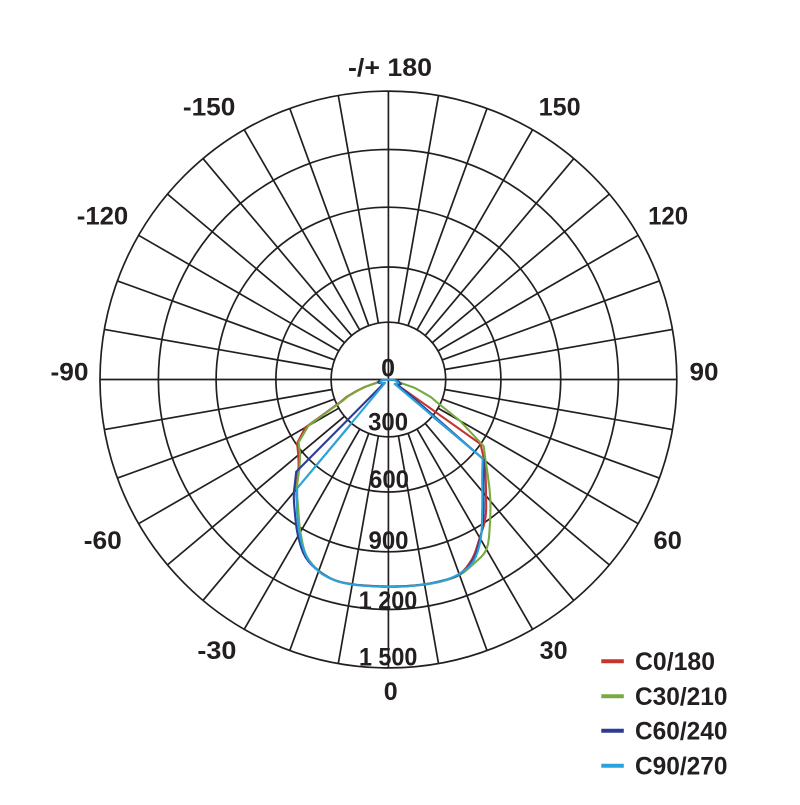 This screenshot has width=800, height=805. I want to click on svg-text: 600, so click(389, 480).